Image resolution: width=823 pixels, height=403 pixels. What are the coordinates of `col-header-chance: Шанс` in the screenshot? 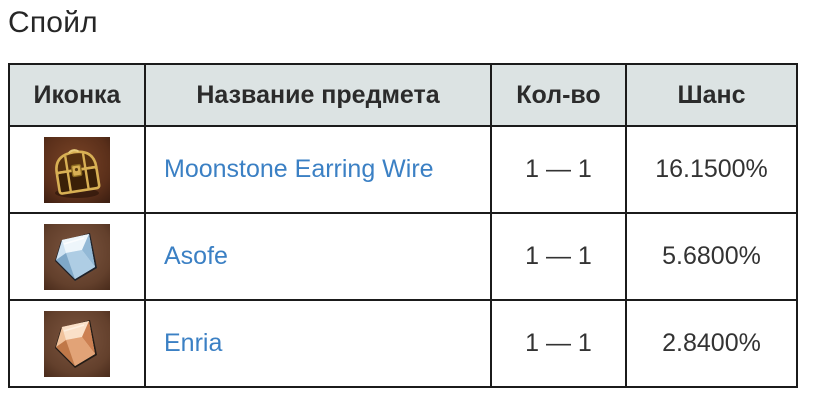 It's located at (711, 95).